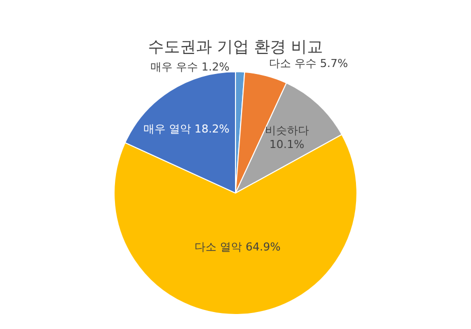 The image size is (471, 329). Describe the element at coordinates (286, 130) in the screenshot. I see `slice-label: 비슷하다` at that location.